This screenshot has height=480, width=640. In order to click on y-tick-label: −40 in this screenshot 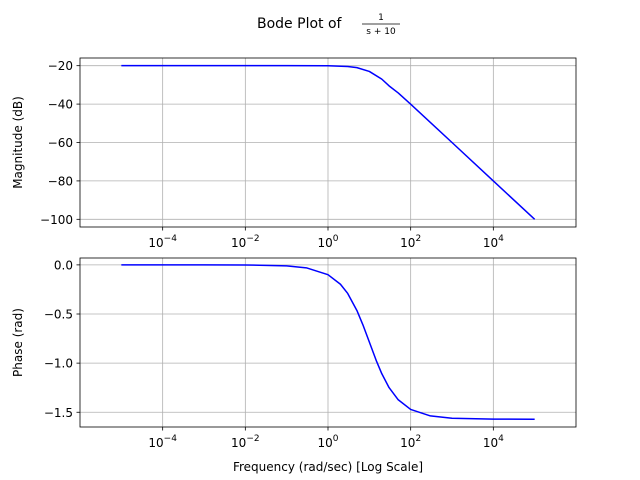, I will do `click(60, 105)`.